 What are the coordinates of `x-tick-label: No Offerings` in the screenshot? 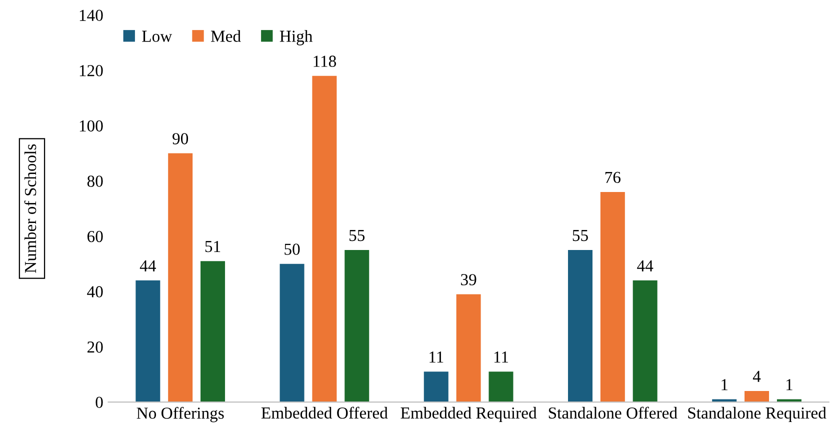 It's located at (180, 414).